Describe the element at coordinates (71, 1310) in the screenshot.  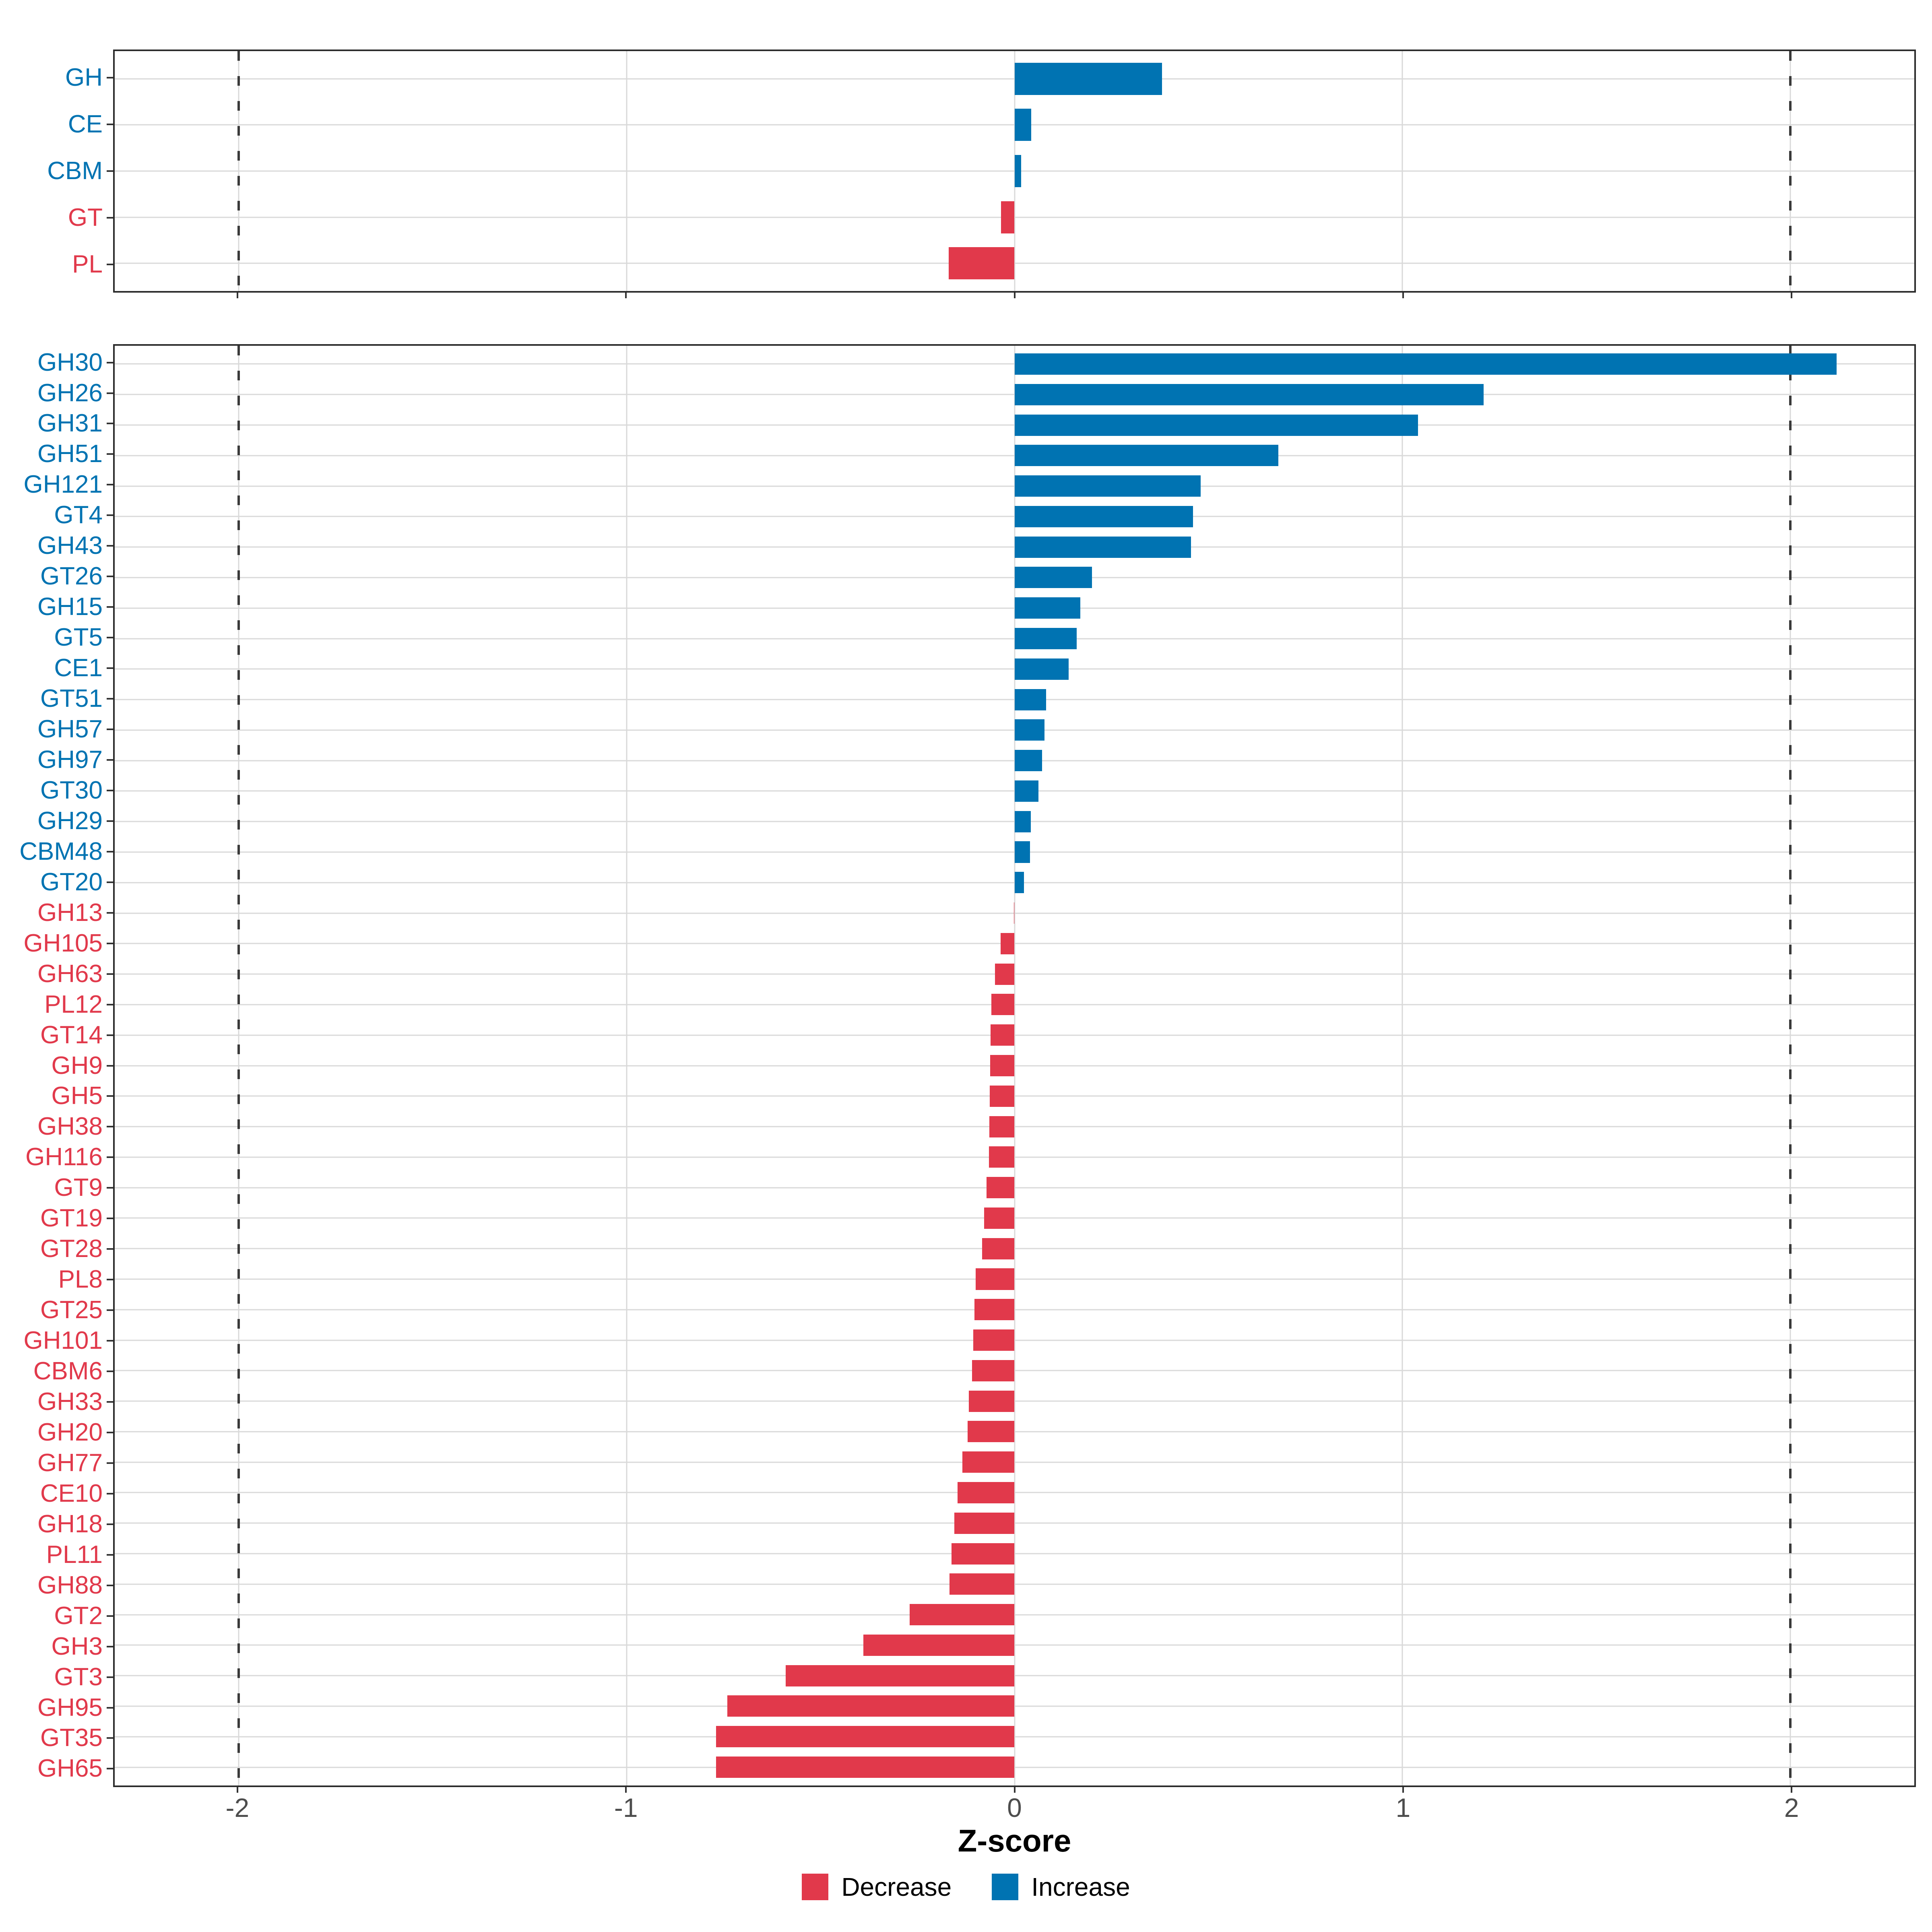
I see `y-axis-label-gt25: GT25` at that location.